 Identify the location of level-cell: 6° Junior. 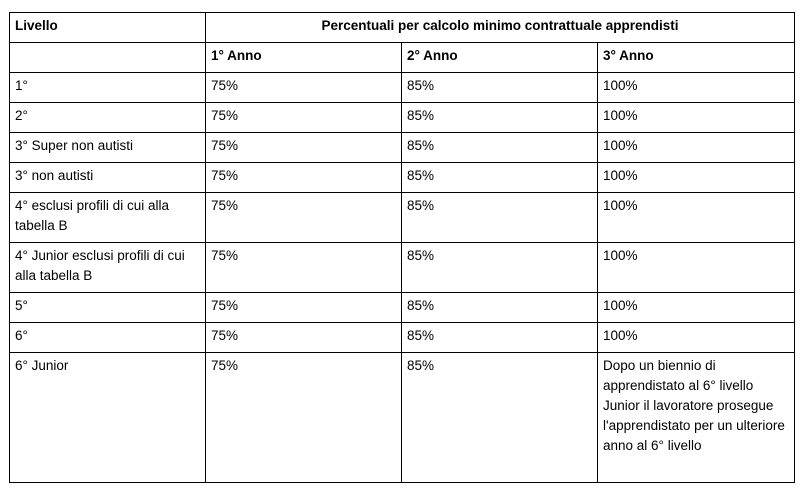
(107, 417).